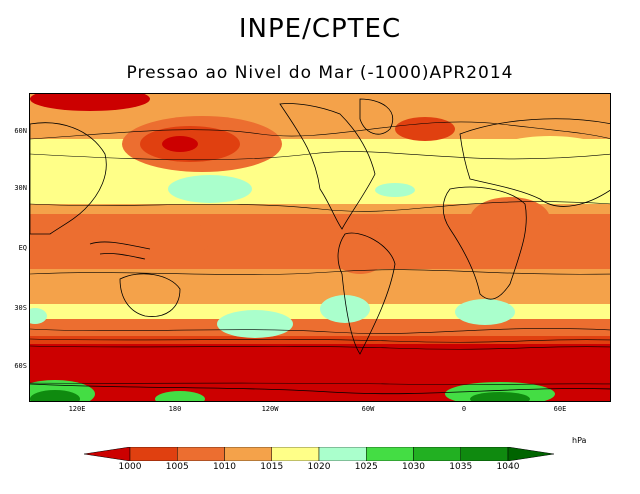 The height and width of the screenshot is (494, 640). I want to click on lon-tick-60w: 60W, so click(368, 409).